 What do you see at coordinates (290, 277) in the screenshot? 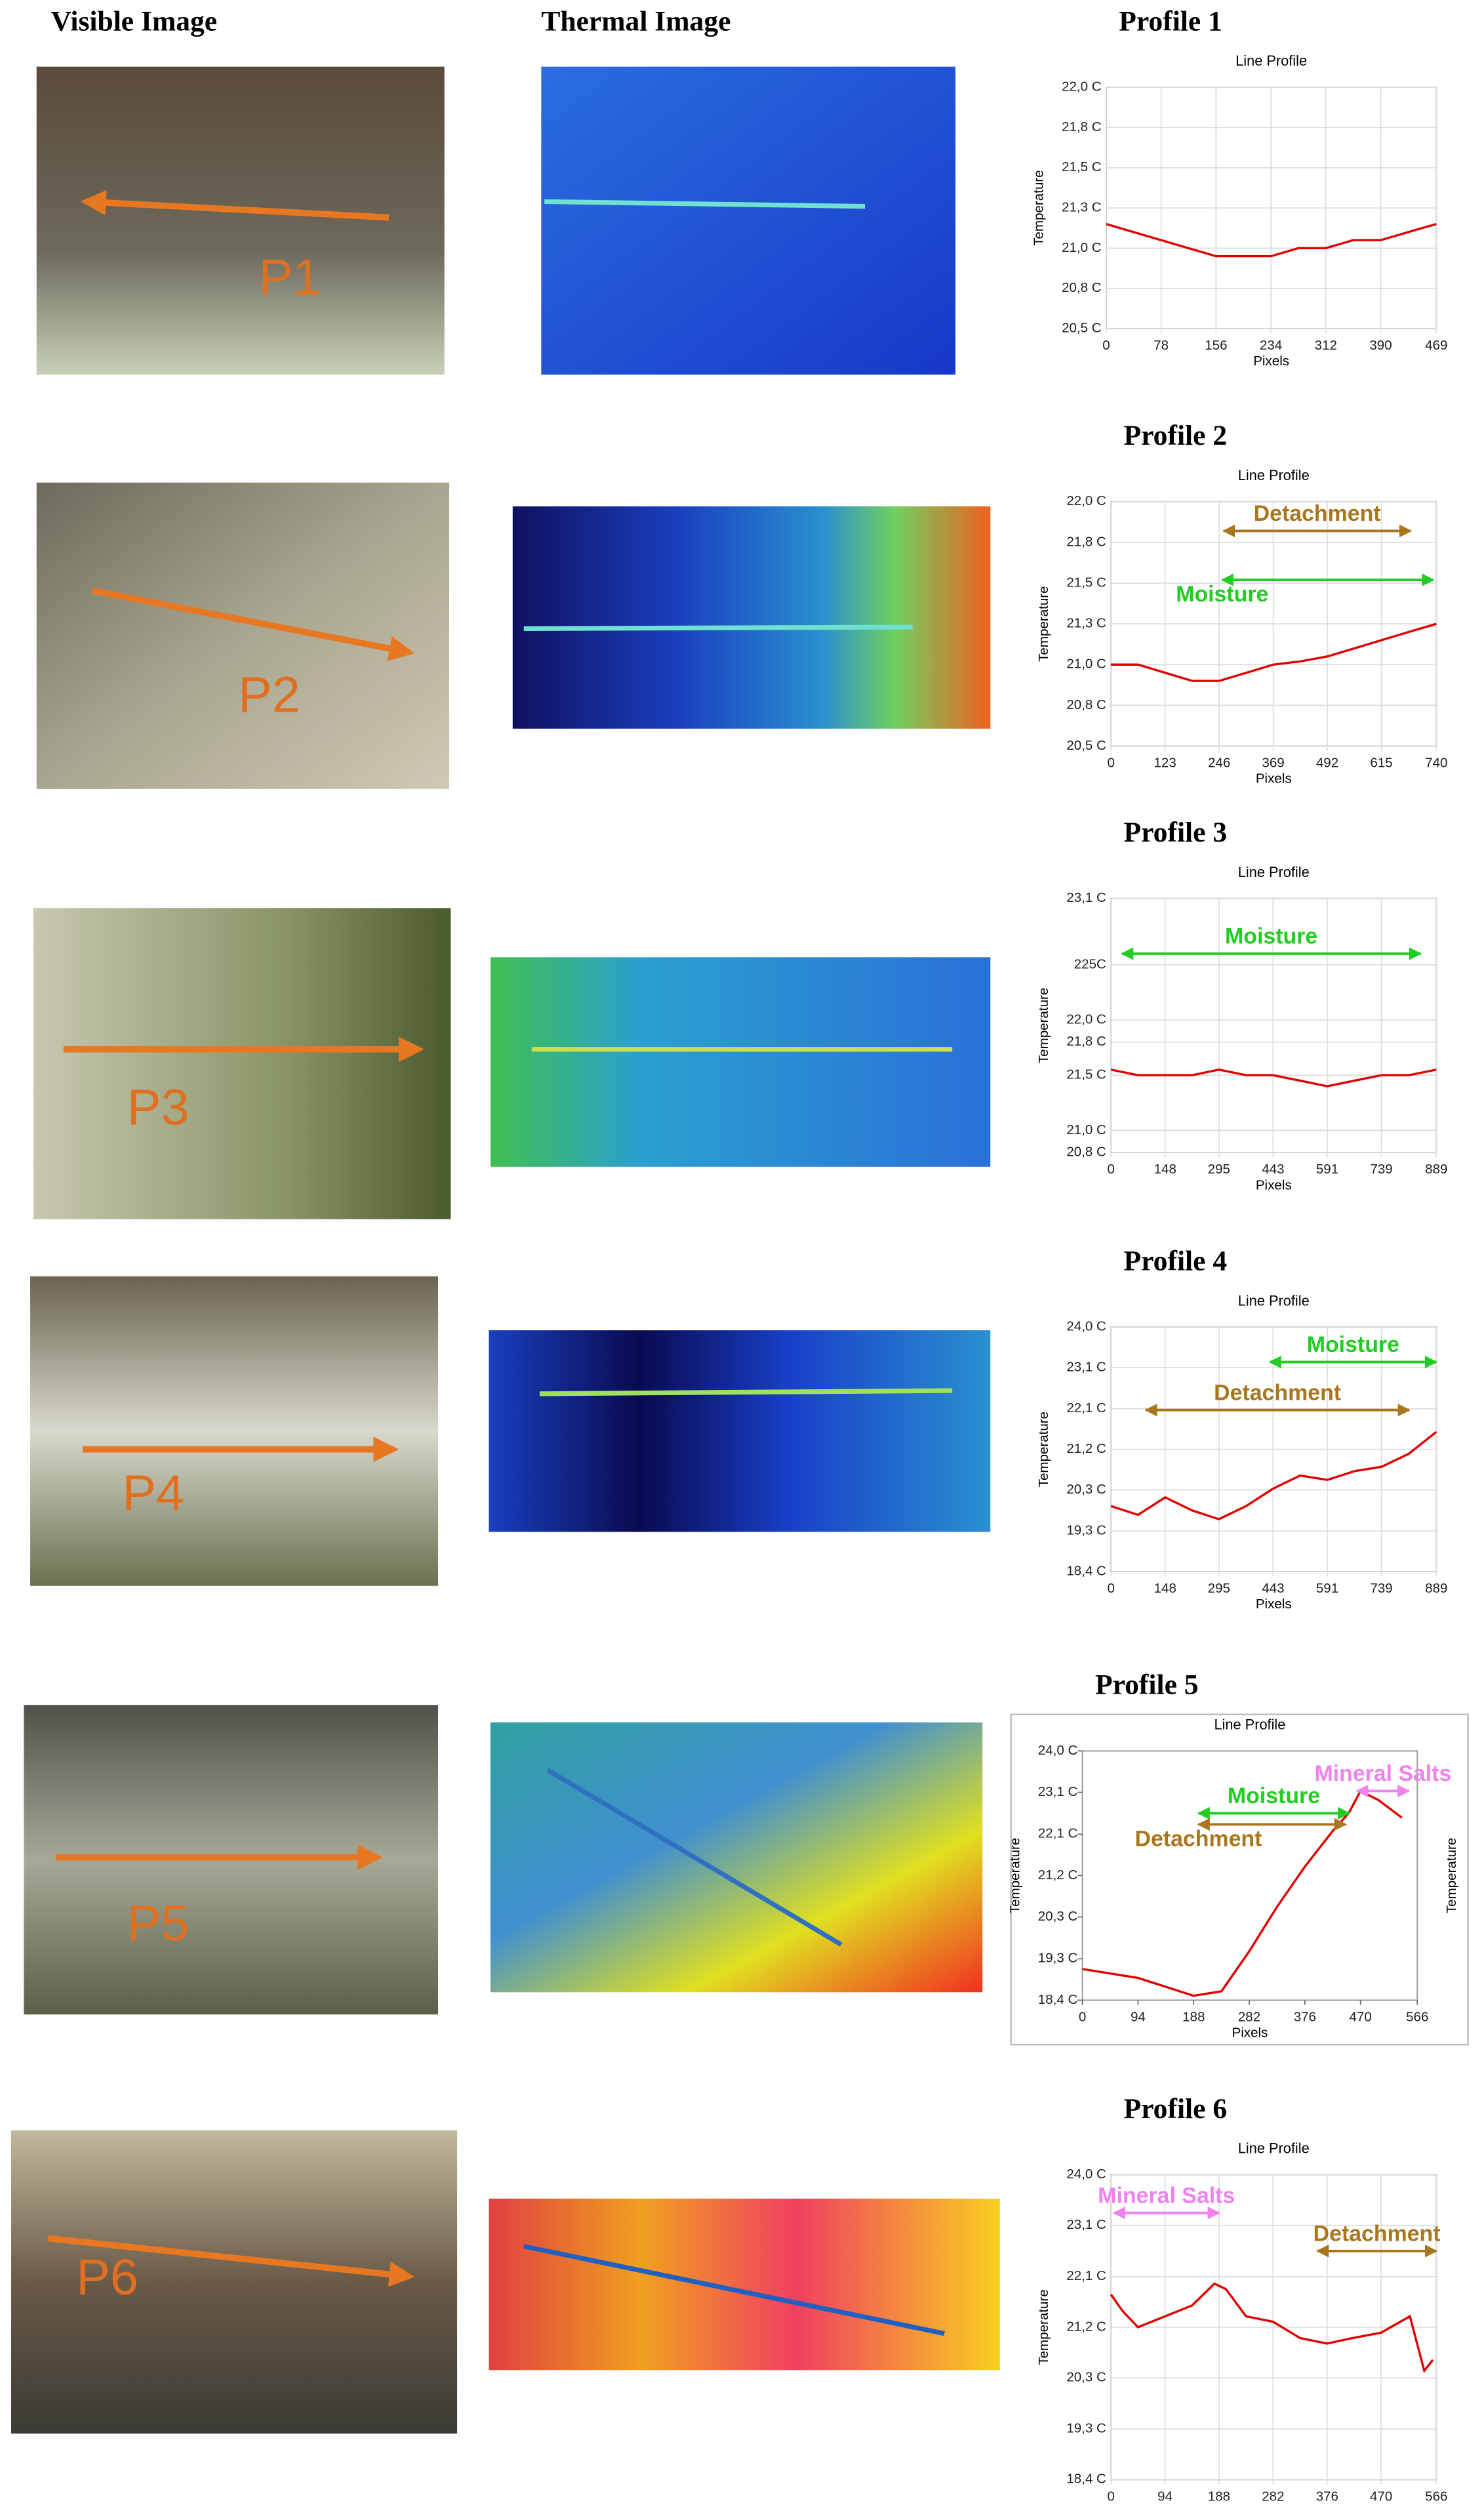
I see `photo-label: P1` at bounding box center [290, 277].